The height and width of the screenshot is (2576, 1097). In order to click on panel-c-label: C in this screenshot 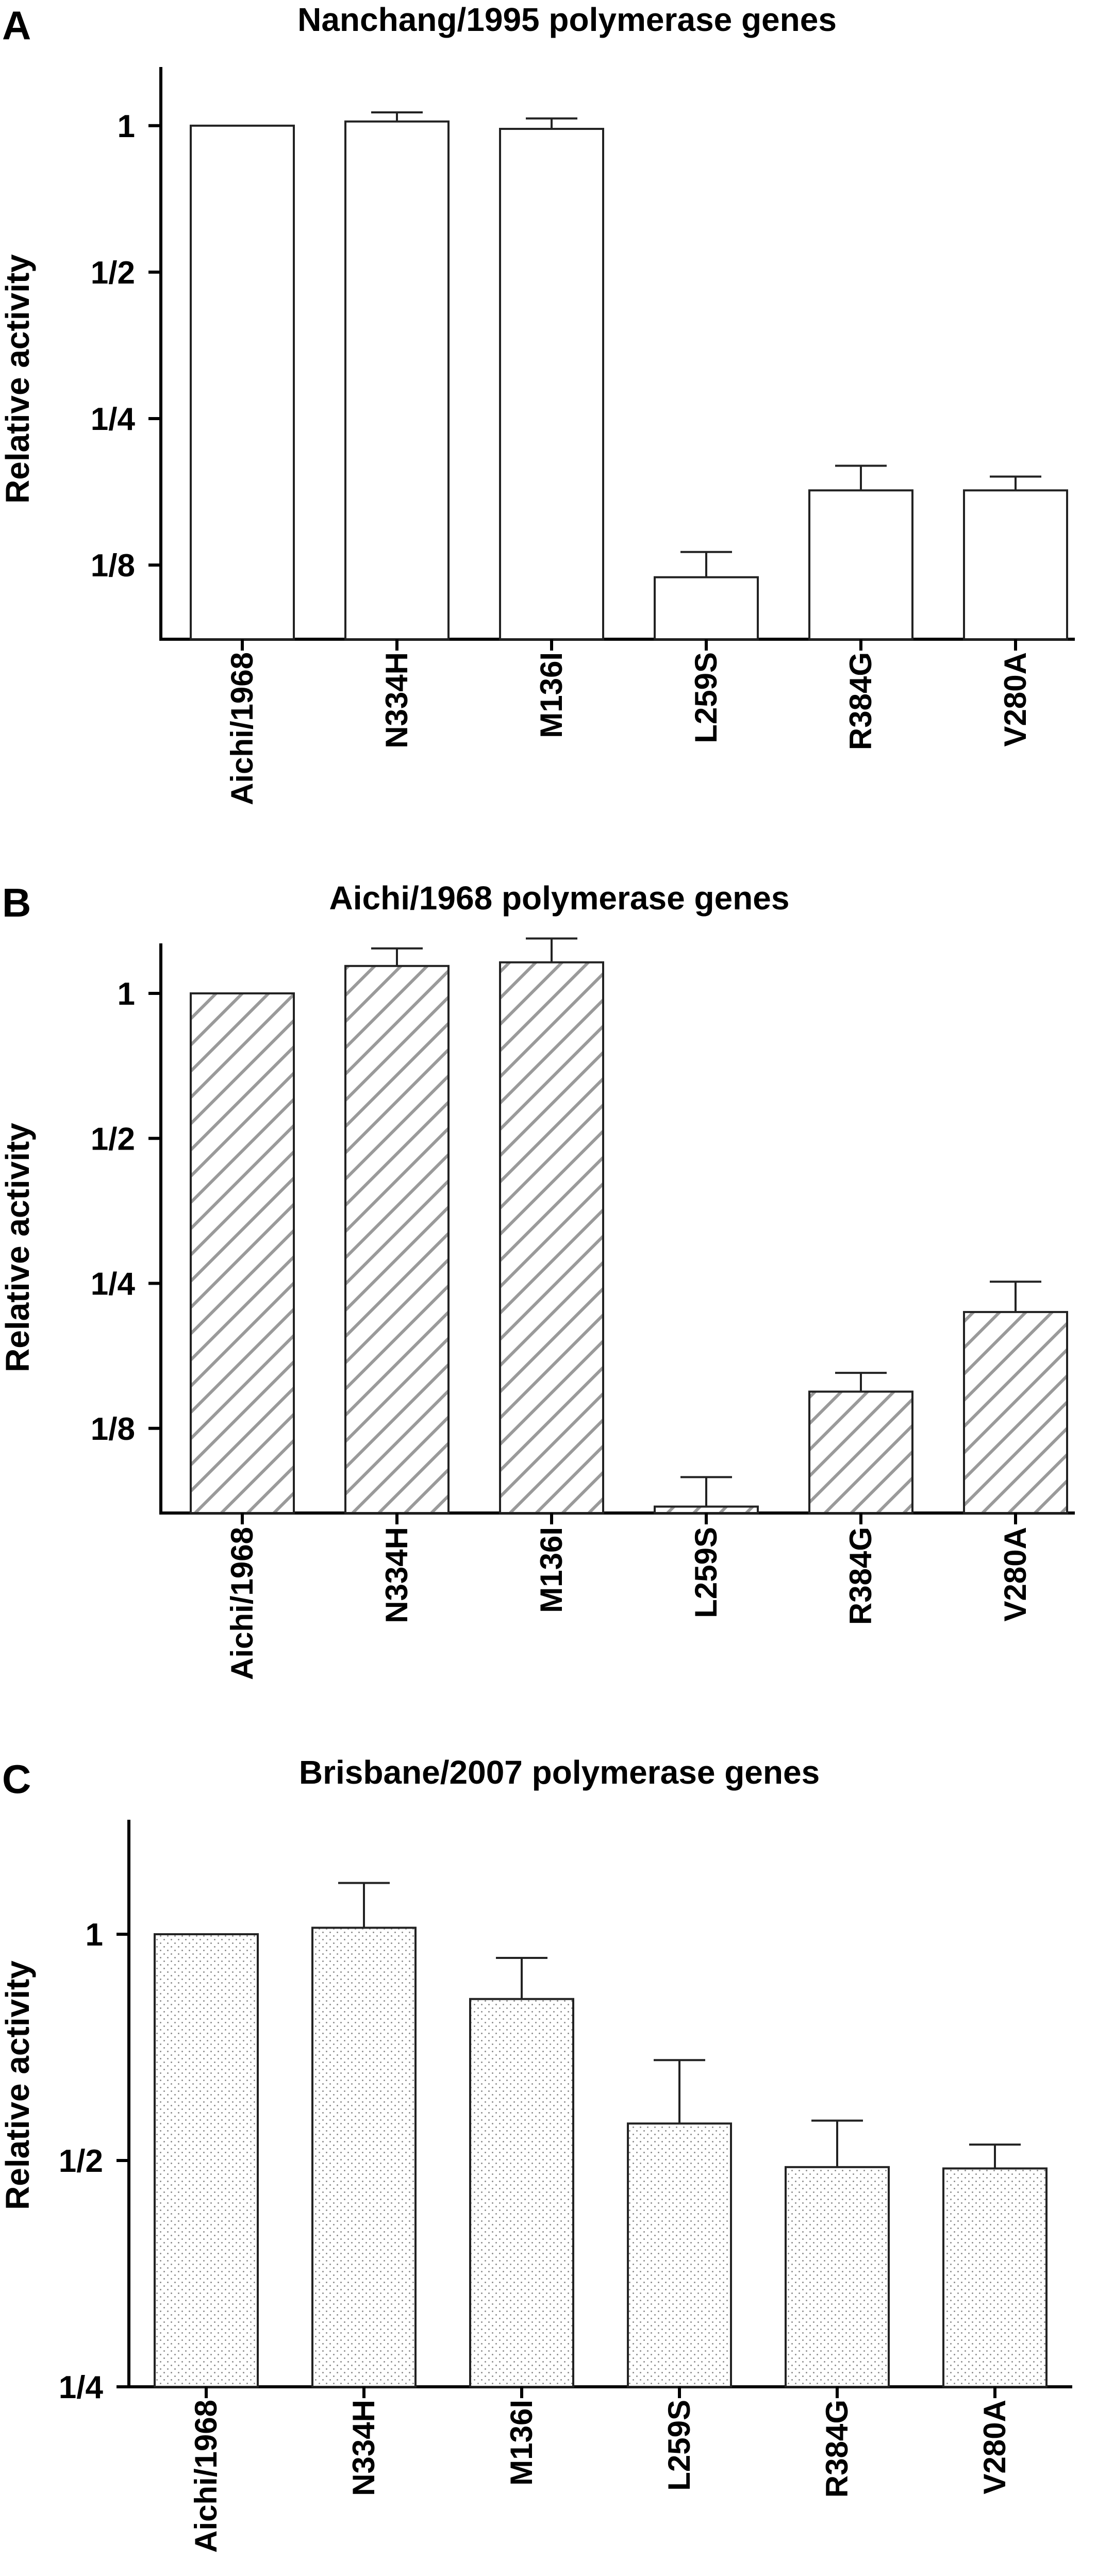, I will do `click(17, 1779)`.